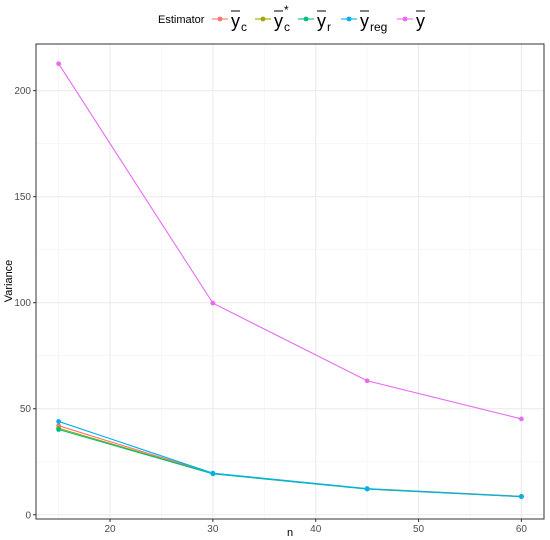 The image size is (550, 540). I want to click on y-tick-label: 100, so click(22, 303).